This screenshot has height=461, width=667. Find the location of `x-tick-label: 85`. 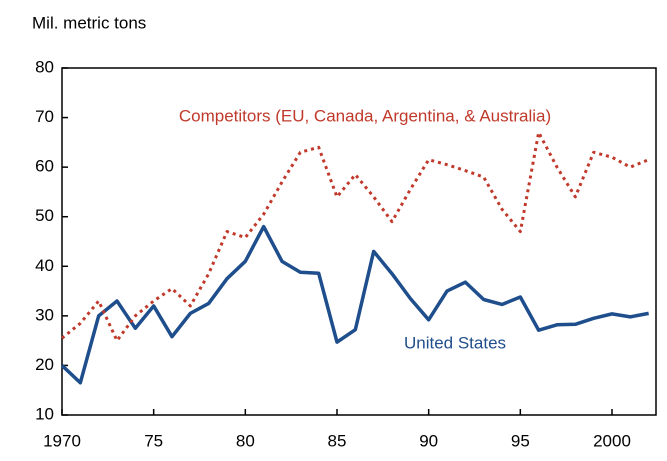

x-tick-label: 85 is located at coordinates (337, 440).